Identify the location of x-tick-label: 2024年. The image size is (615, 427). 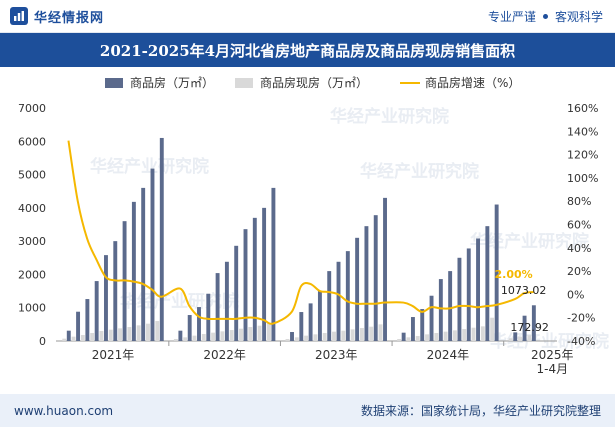
(448, 355).